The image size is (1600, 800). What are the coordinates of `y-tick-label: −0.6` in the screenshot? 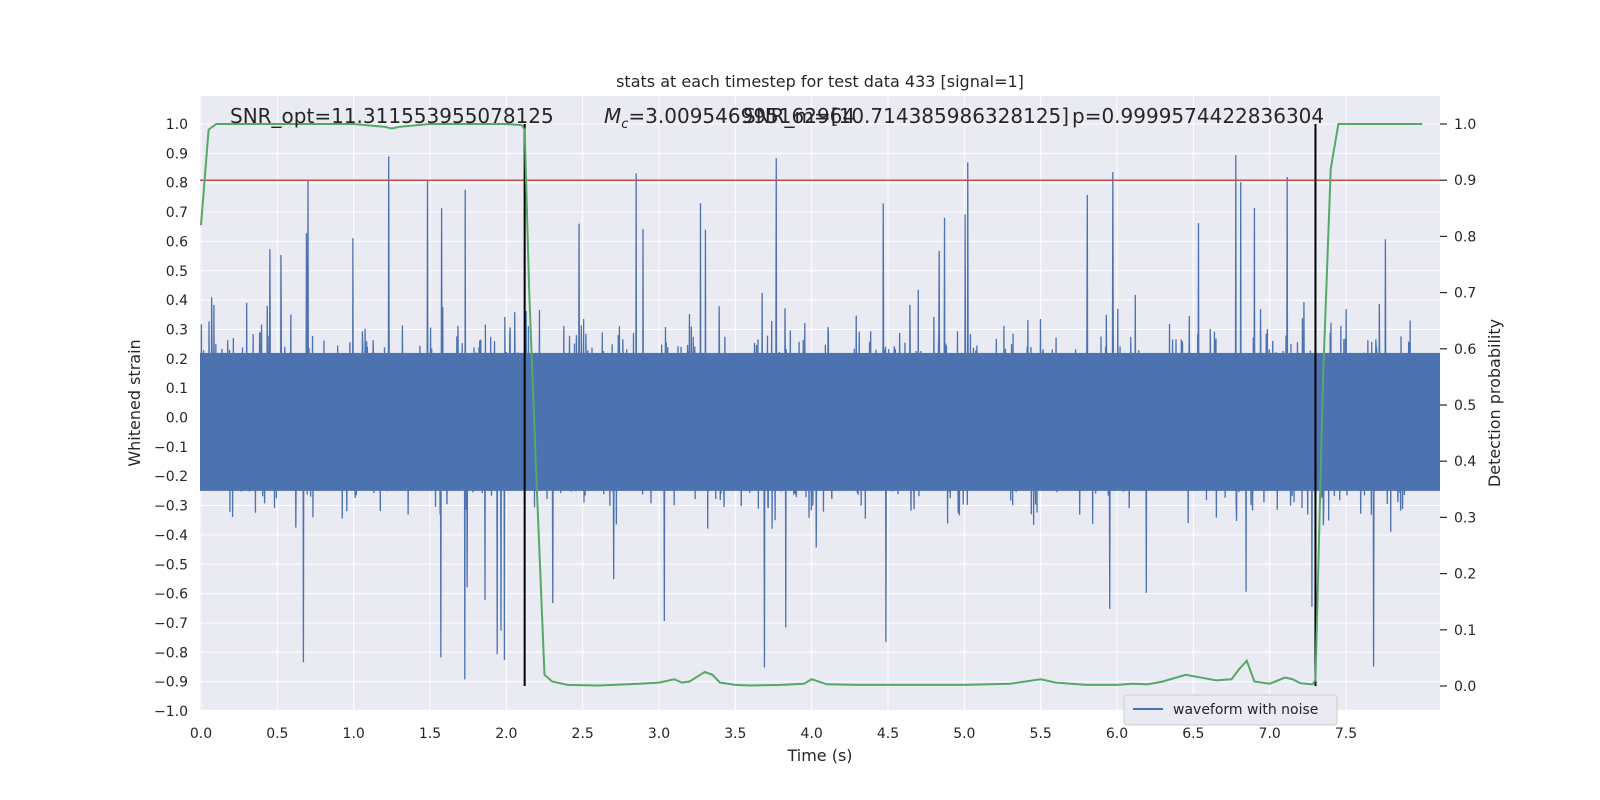 It's located at (171, 595).